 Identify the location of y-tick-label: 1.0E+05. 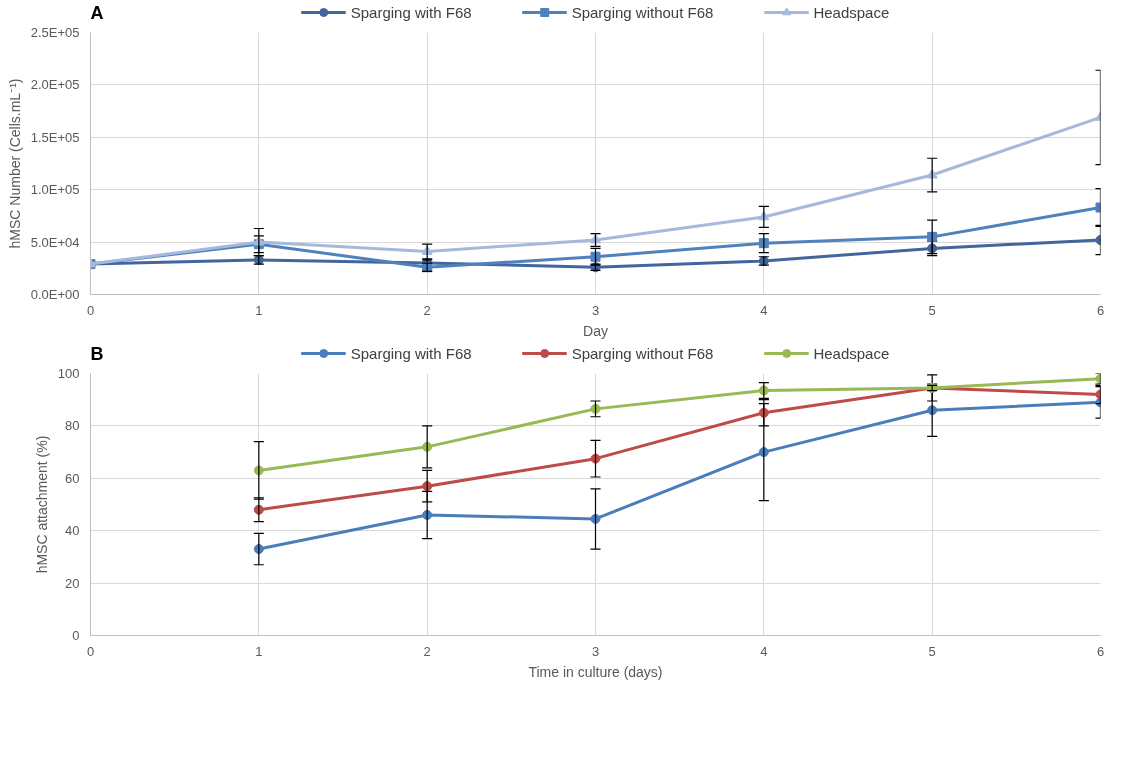
(55, 190).